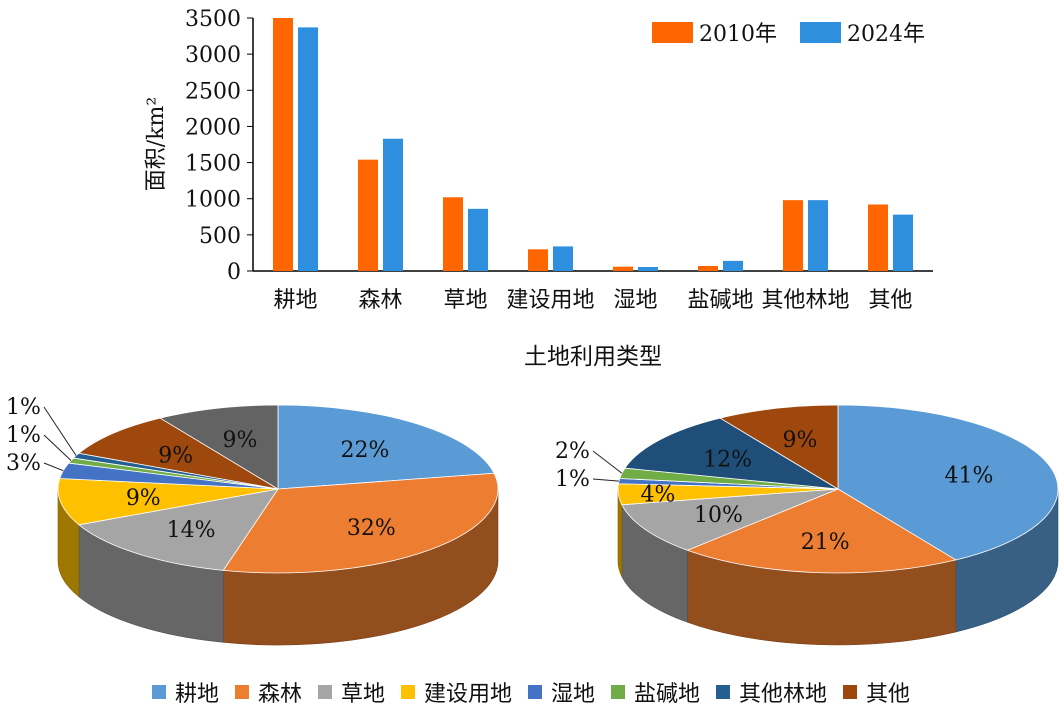 The height and width of the screenshot is (713, 1062). What do you see at coordinates (825, 542) in the screenshot?
I see `pie-slice-label: 21%` at bounding box center [825, 542].